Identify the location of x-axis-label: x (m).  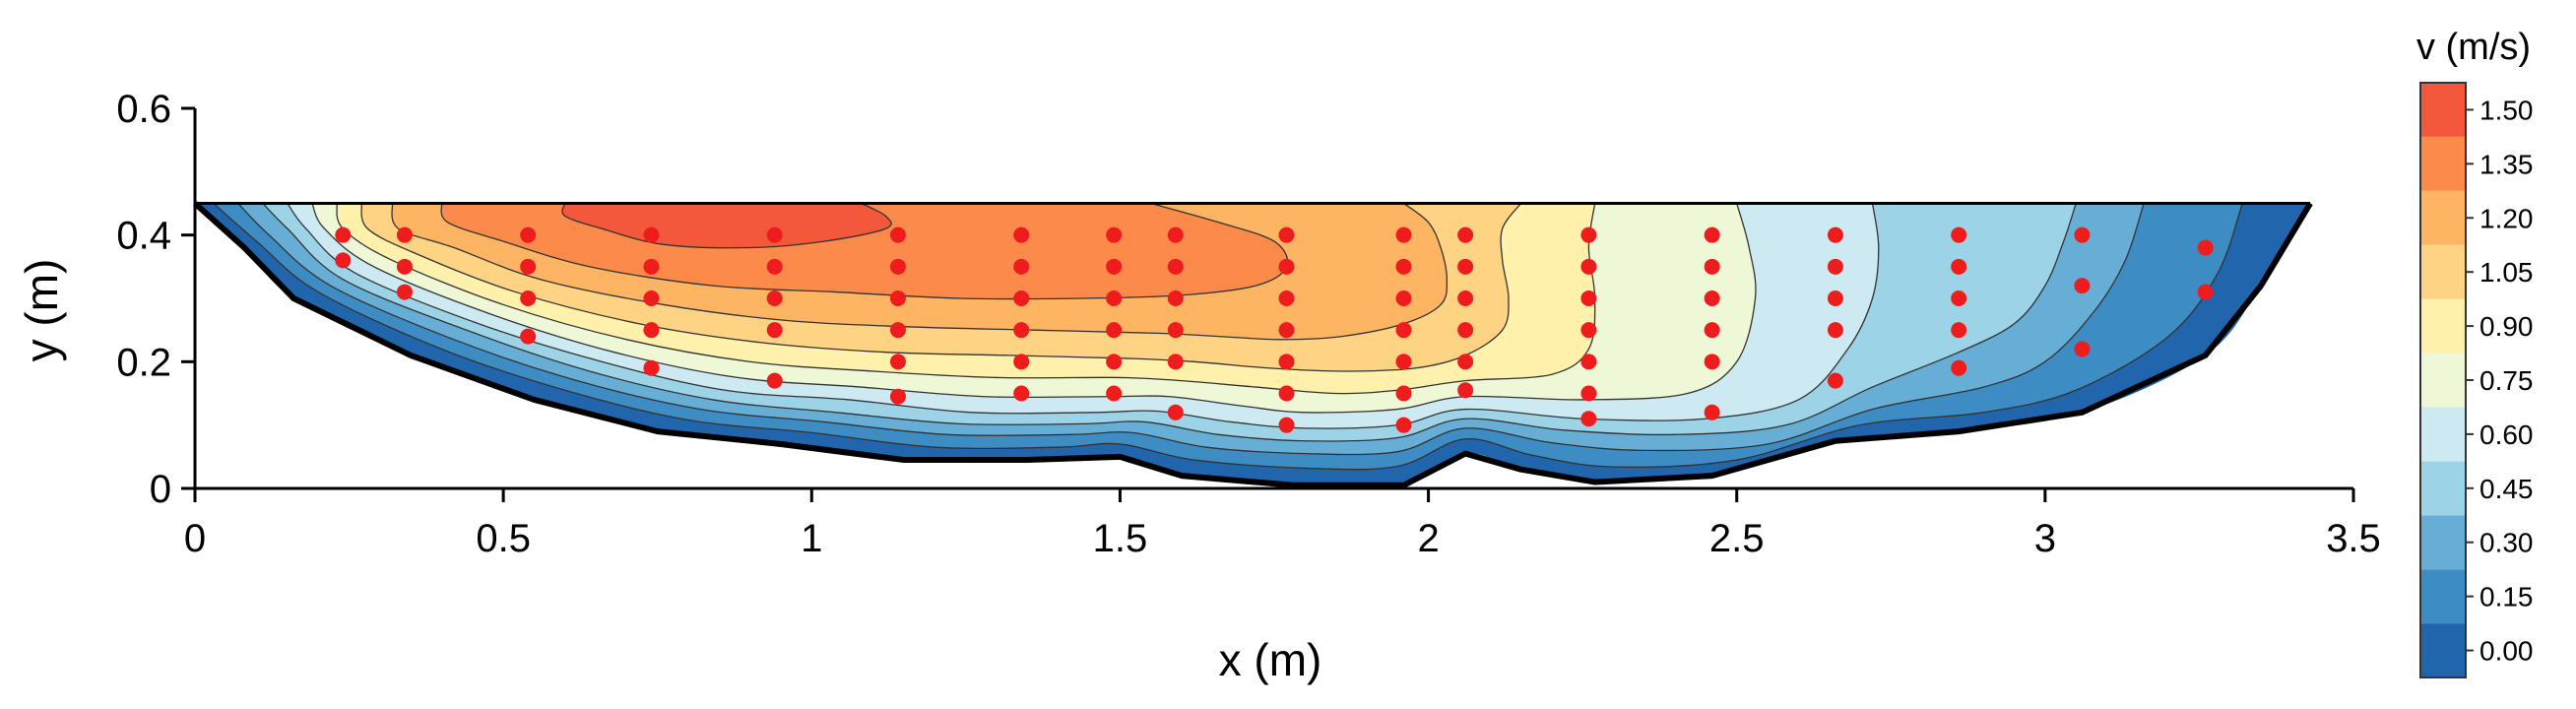
(1270, 660).